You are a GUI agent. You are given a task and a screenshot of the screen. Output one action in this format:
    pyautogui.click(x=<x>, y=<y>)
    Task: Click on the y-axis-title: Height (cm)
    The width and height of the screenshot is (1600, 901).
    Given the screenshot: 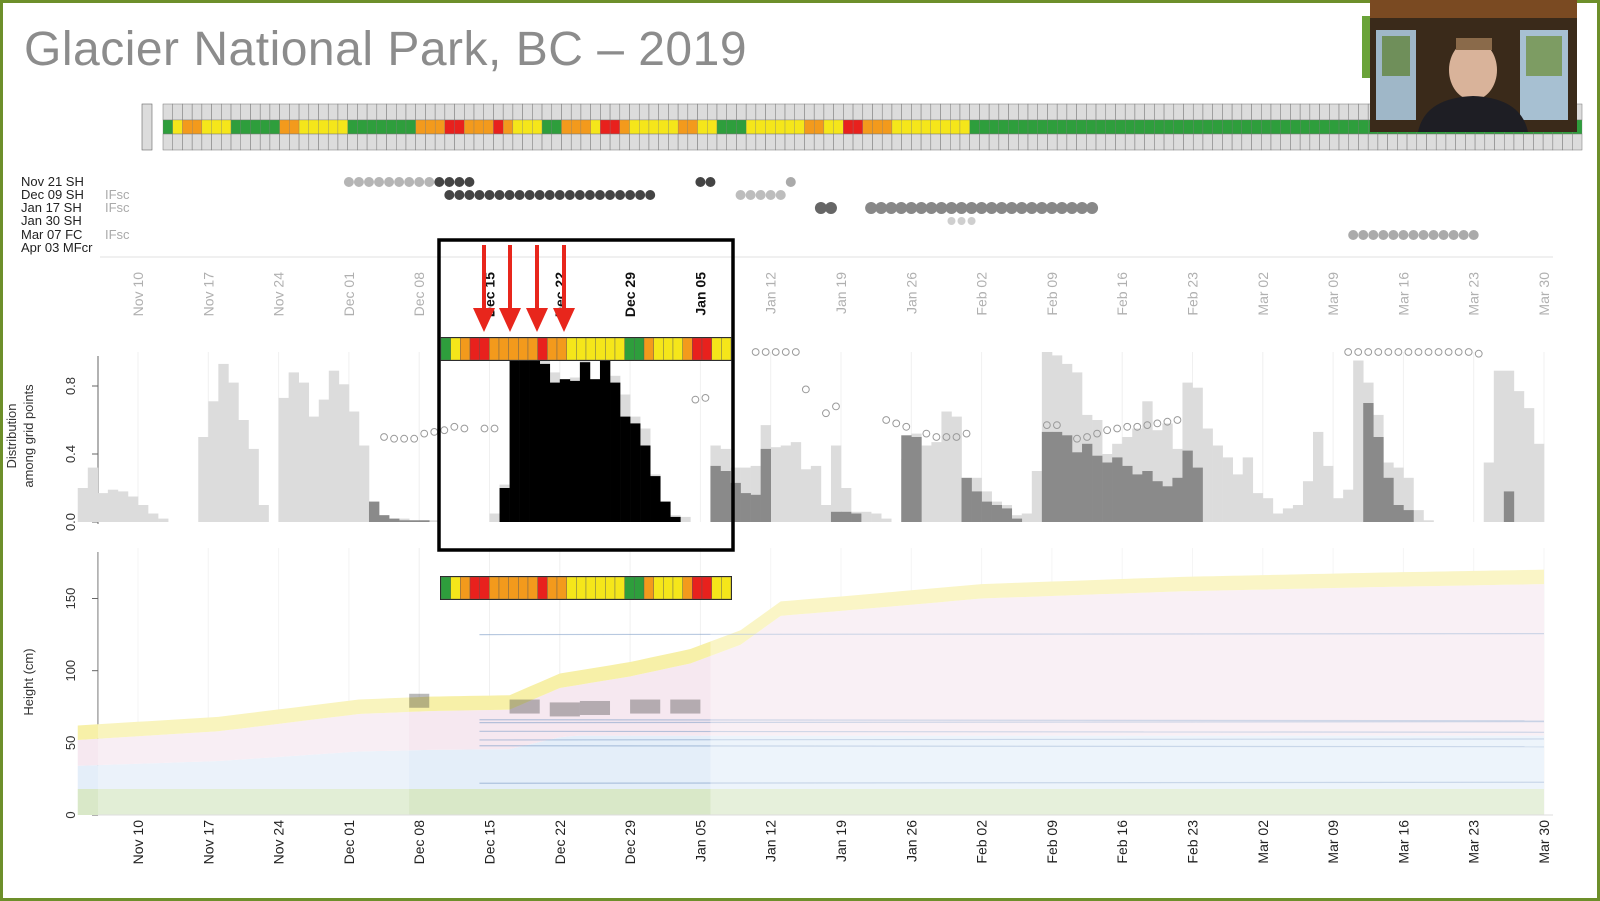 What is the action you would take?
    pyautogui.click(x=28, y=681)
    